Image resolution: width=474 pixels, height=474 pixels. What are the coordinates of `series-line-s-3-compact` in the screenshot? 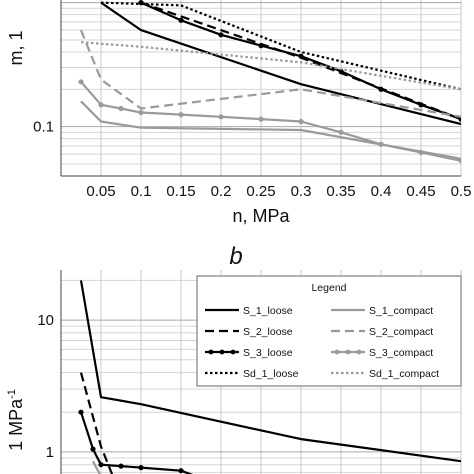 It's located at (270, 121).